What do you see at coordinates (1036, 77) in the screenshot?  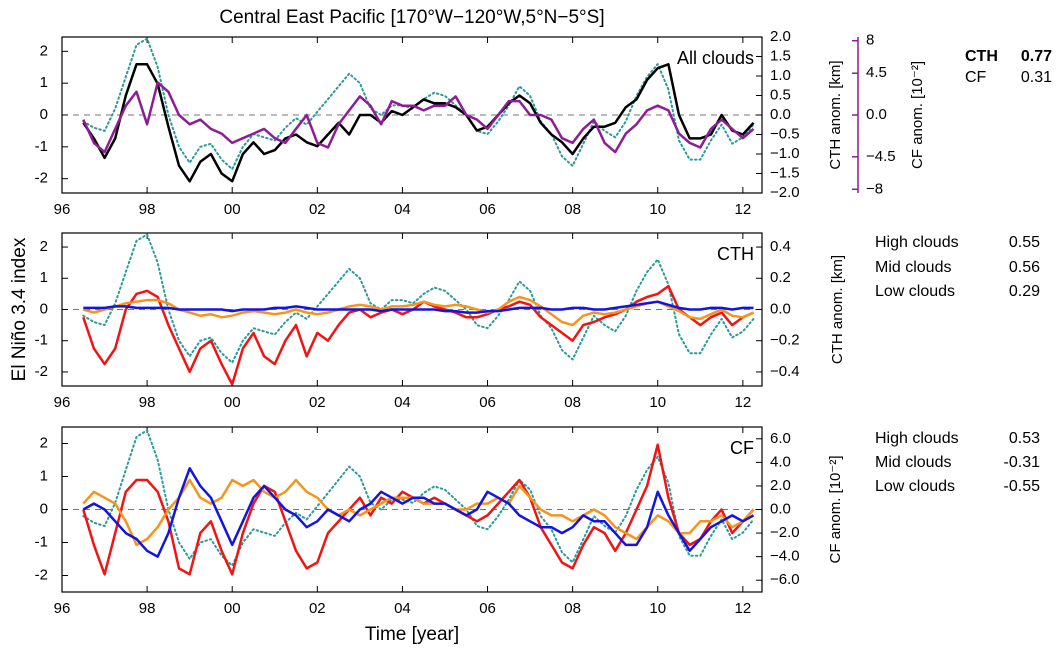 I see `legend-correlation: 0.31` at bounding box center [1036, 77].